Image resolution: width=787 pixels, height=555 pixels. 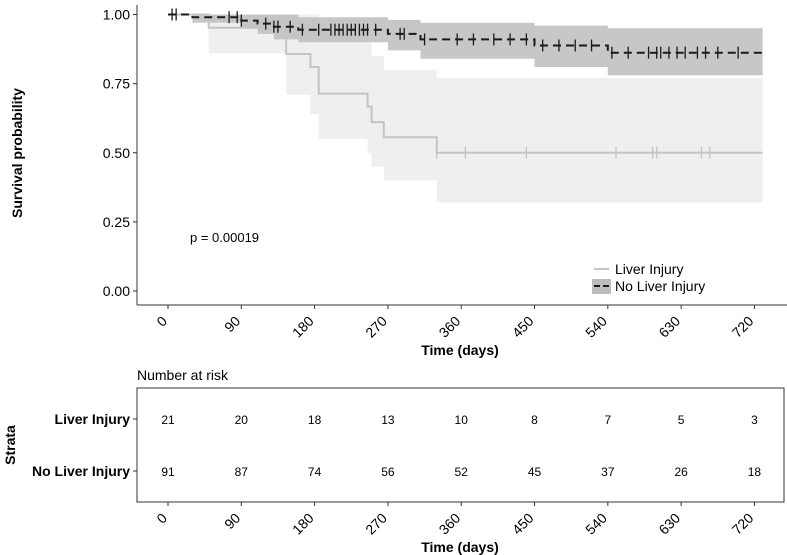 I want to click on risk-row-label-no-liver-injury: No Liver Injury, so click(x=81, y=471).